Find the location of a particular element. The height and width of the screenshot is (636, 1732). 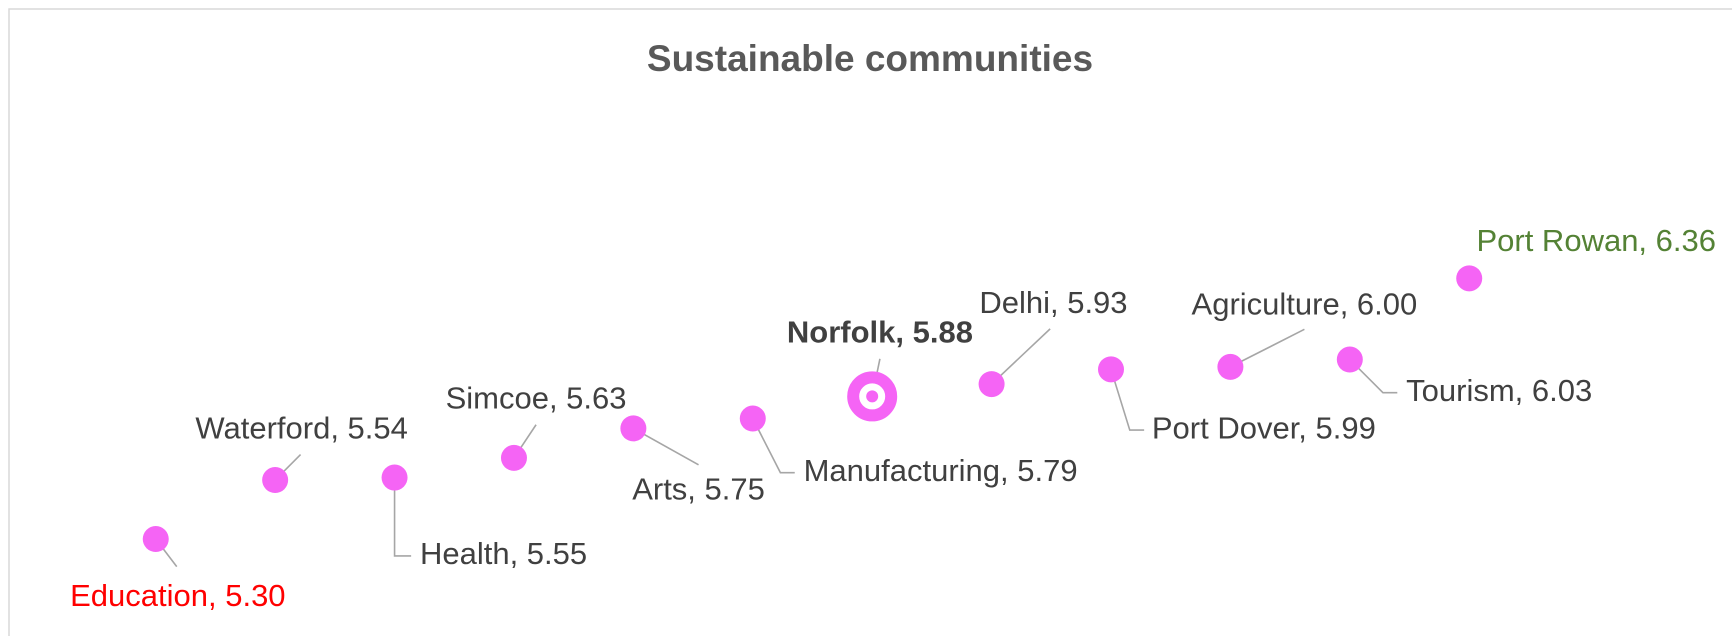

data-label: Delhi, 5.93 is located at coordinates (1053, 302).